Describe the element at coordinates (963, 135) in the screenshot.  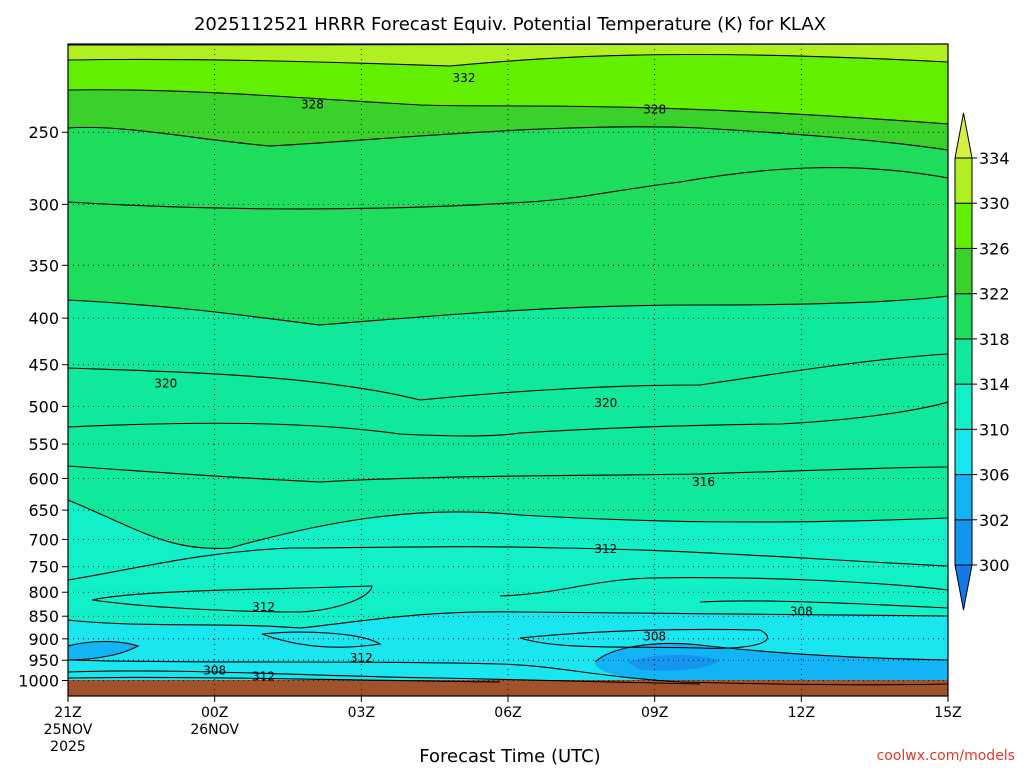
I see `colorbar-arrow-high` at that location.